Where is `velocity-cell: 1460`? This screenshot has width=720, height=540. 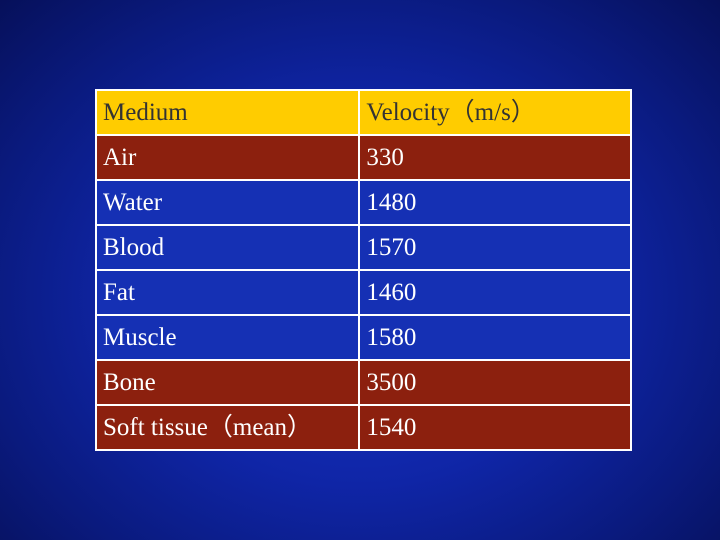 velocity-cell: 1460 is located at coordinates (495, 292).